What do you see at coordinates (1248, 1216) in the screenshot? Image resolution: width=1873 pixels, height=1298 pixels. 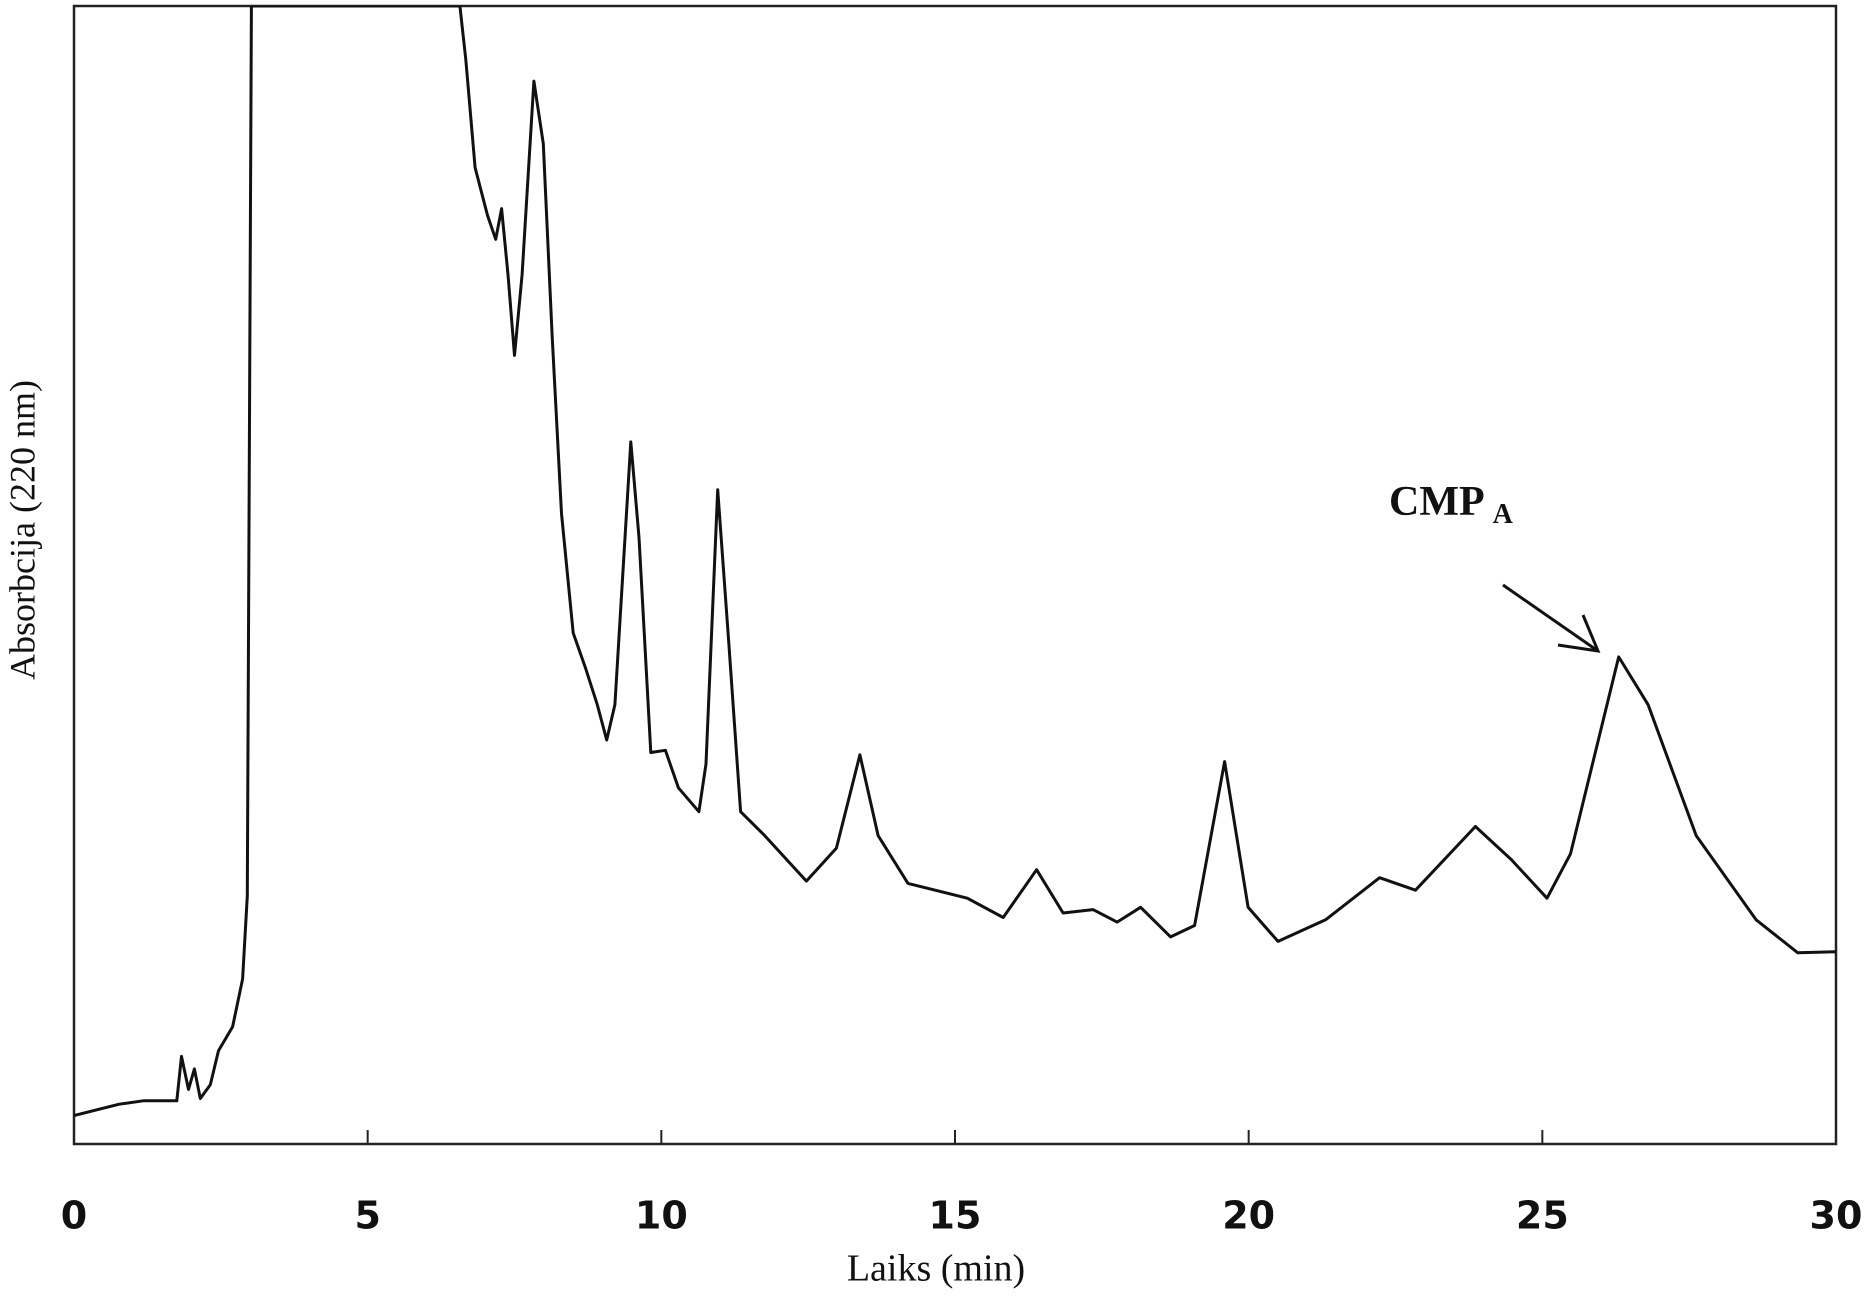 I see `x-tick-label: 20` at bounding box center [1248, 1216].